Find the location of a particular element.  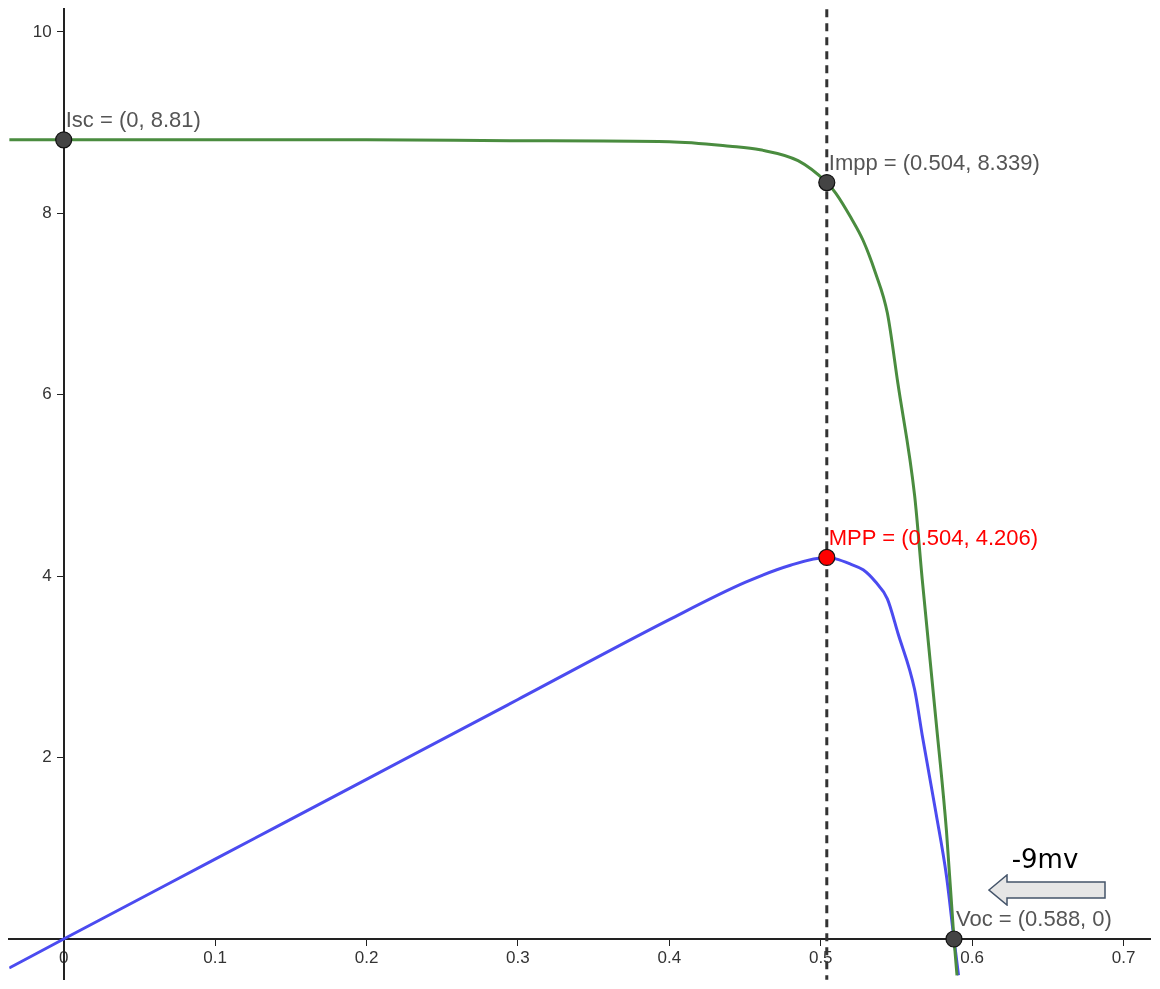

x-tick-label: 0.1 is located at coordinates (215, 957).